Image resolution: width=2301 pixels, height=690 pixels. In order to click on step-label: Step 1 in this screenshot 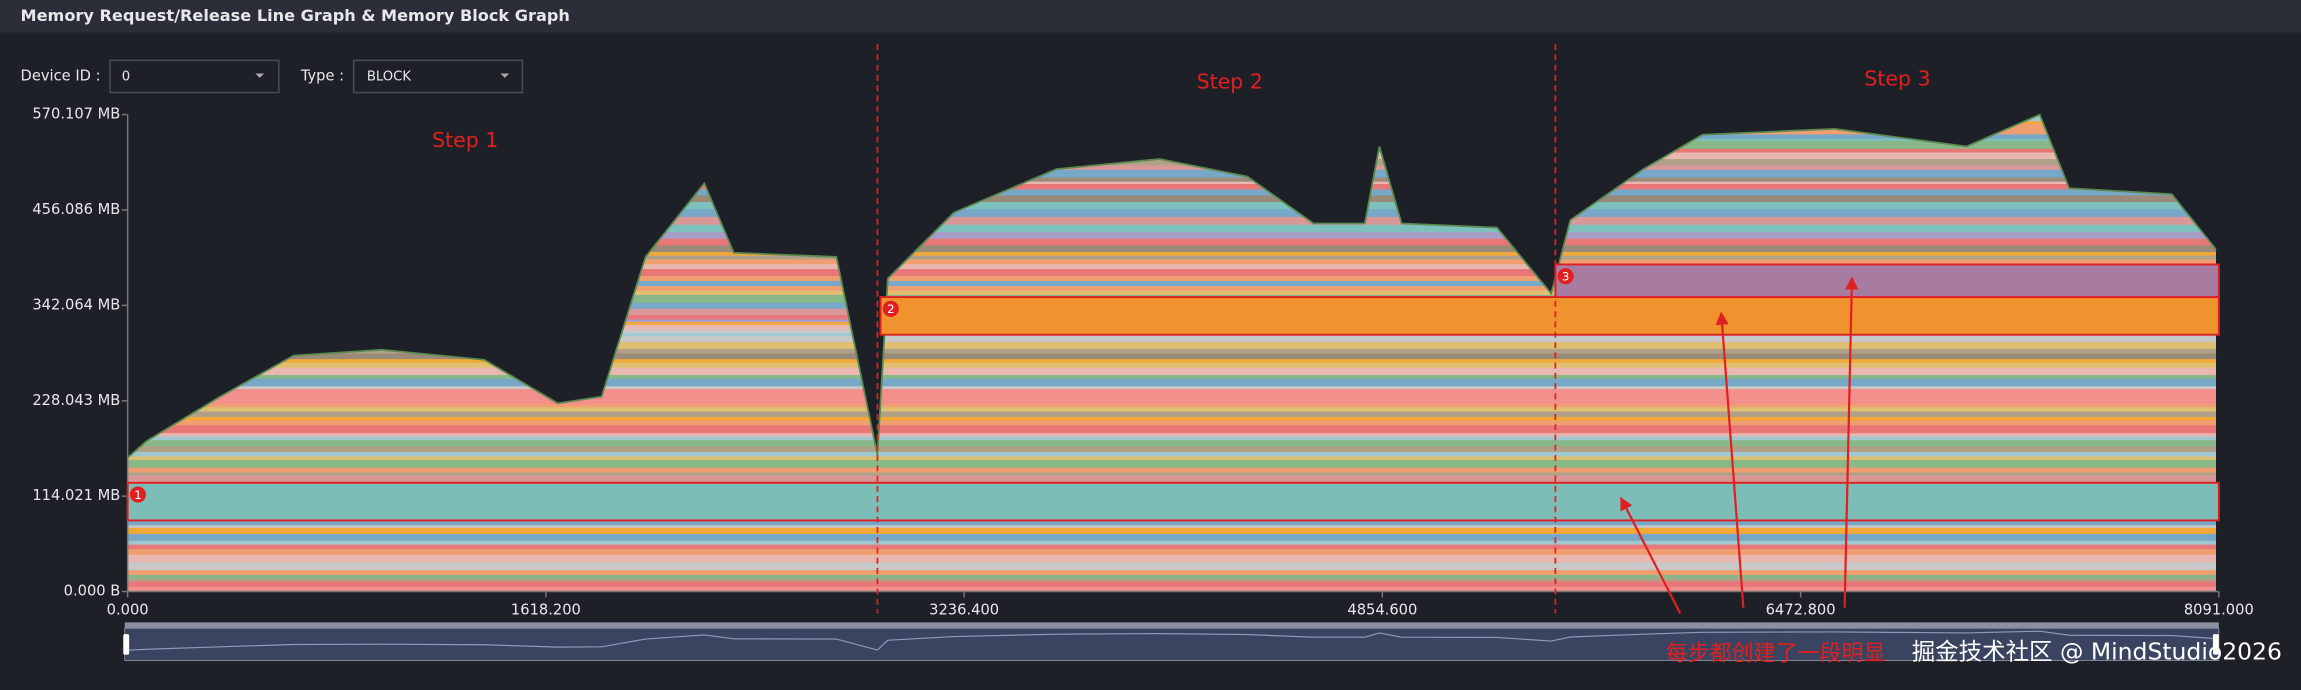, I will do `click(465, 140)`.